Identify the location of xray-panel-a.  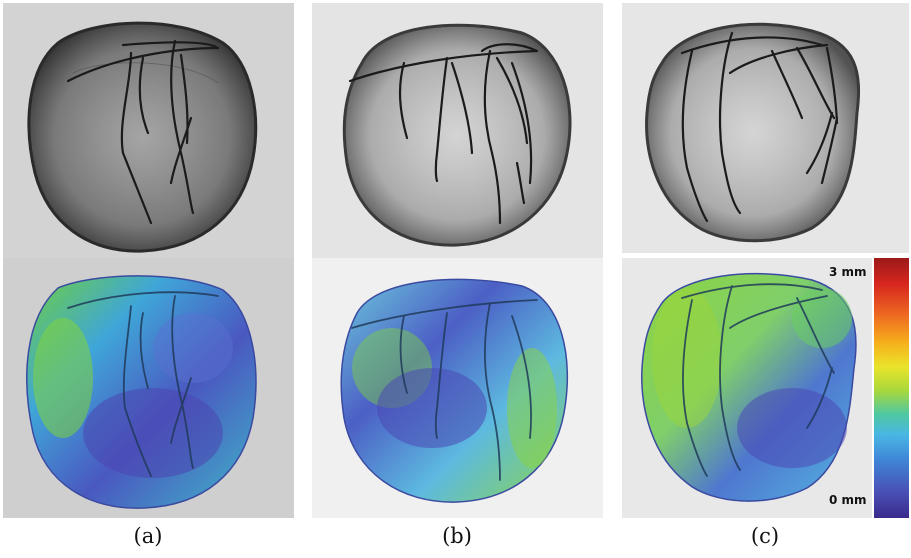
(148, 130).